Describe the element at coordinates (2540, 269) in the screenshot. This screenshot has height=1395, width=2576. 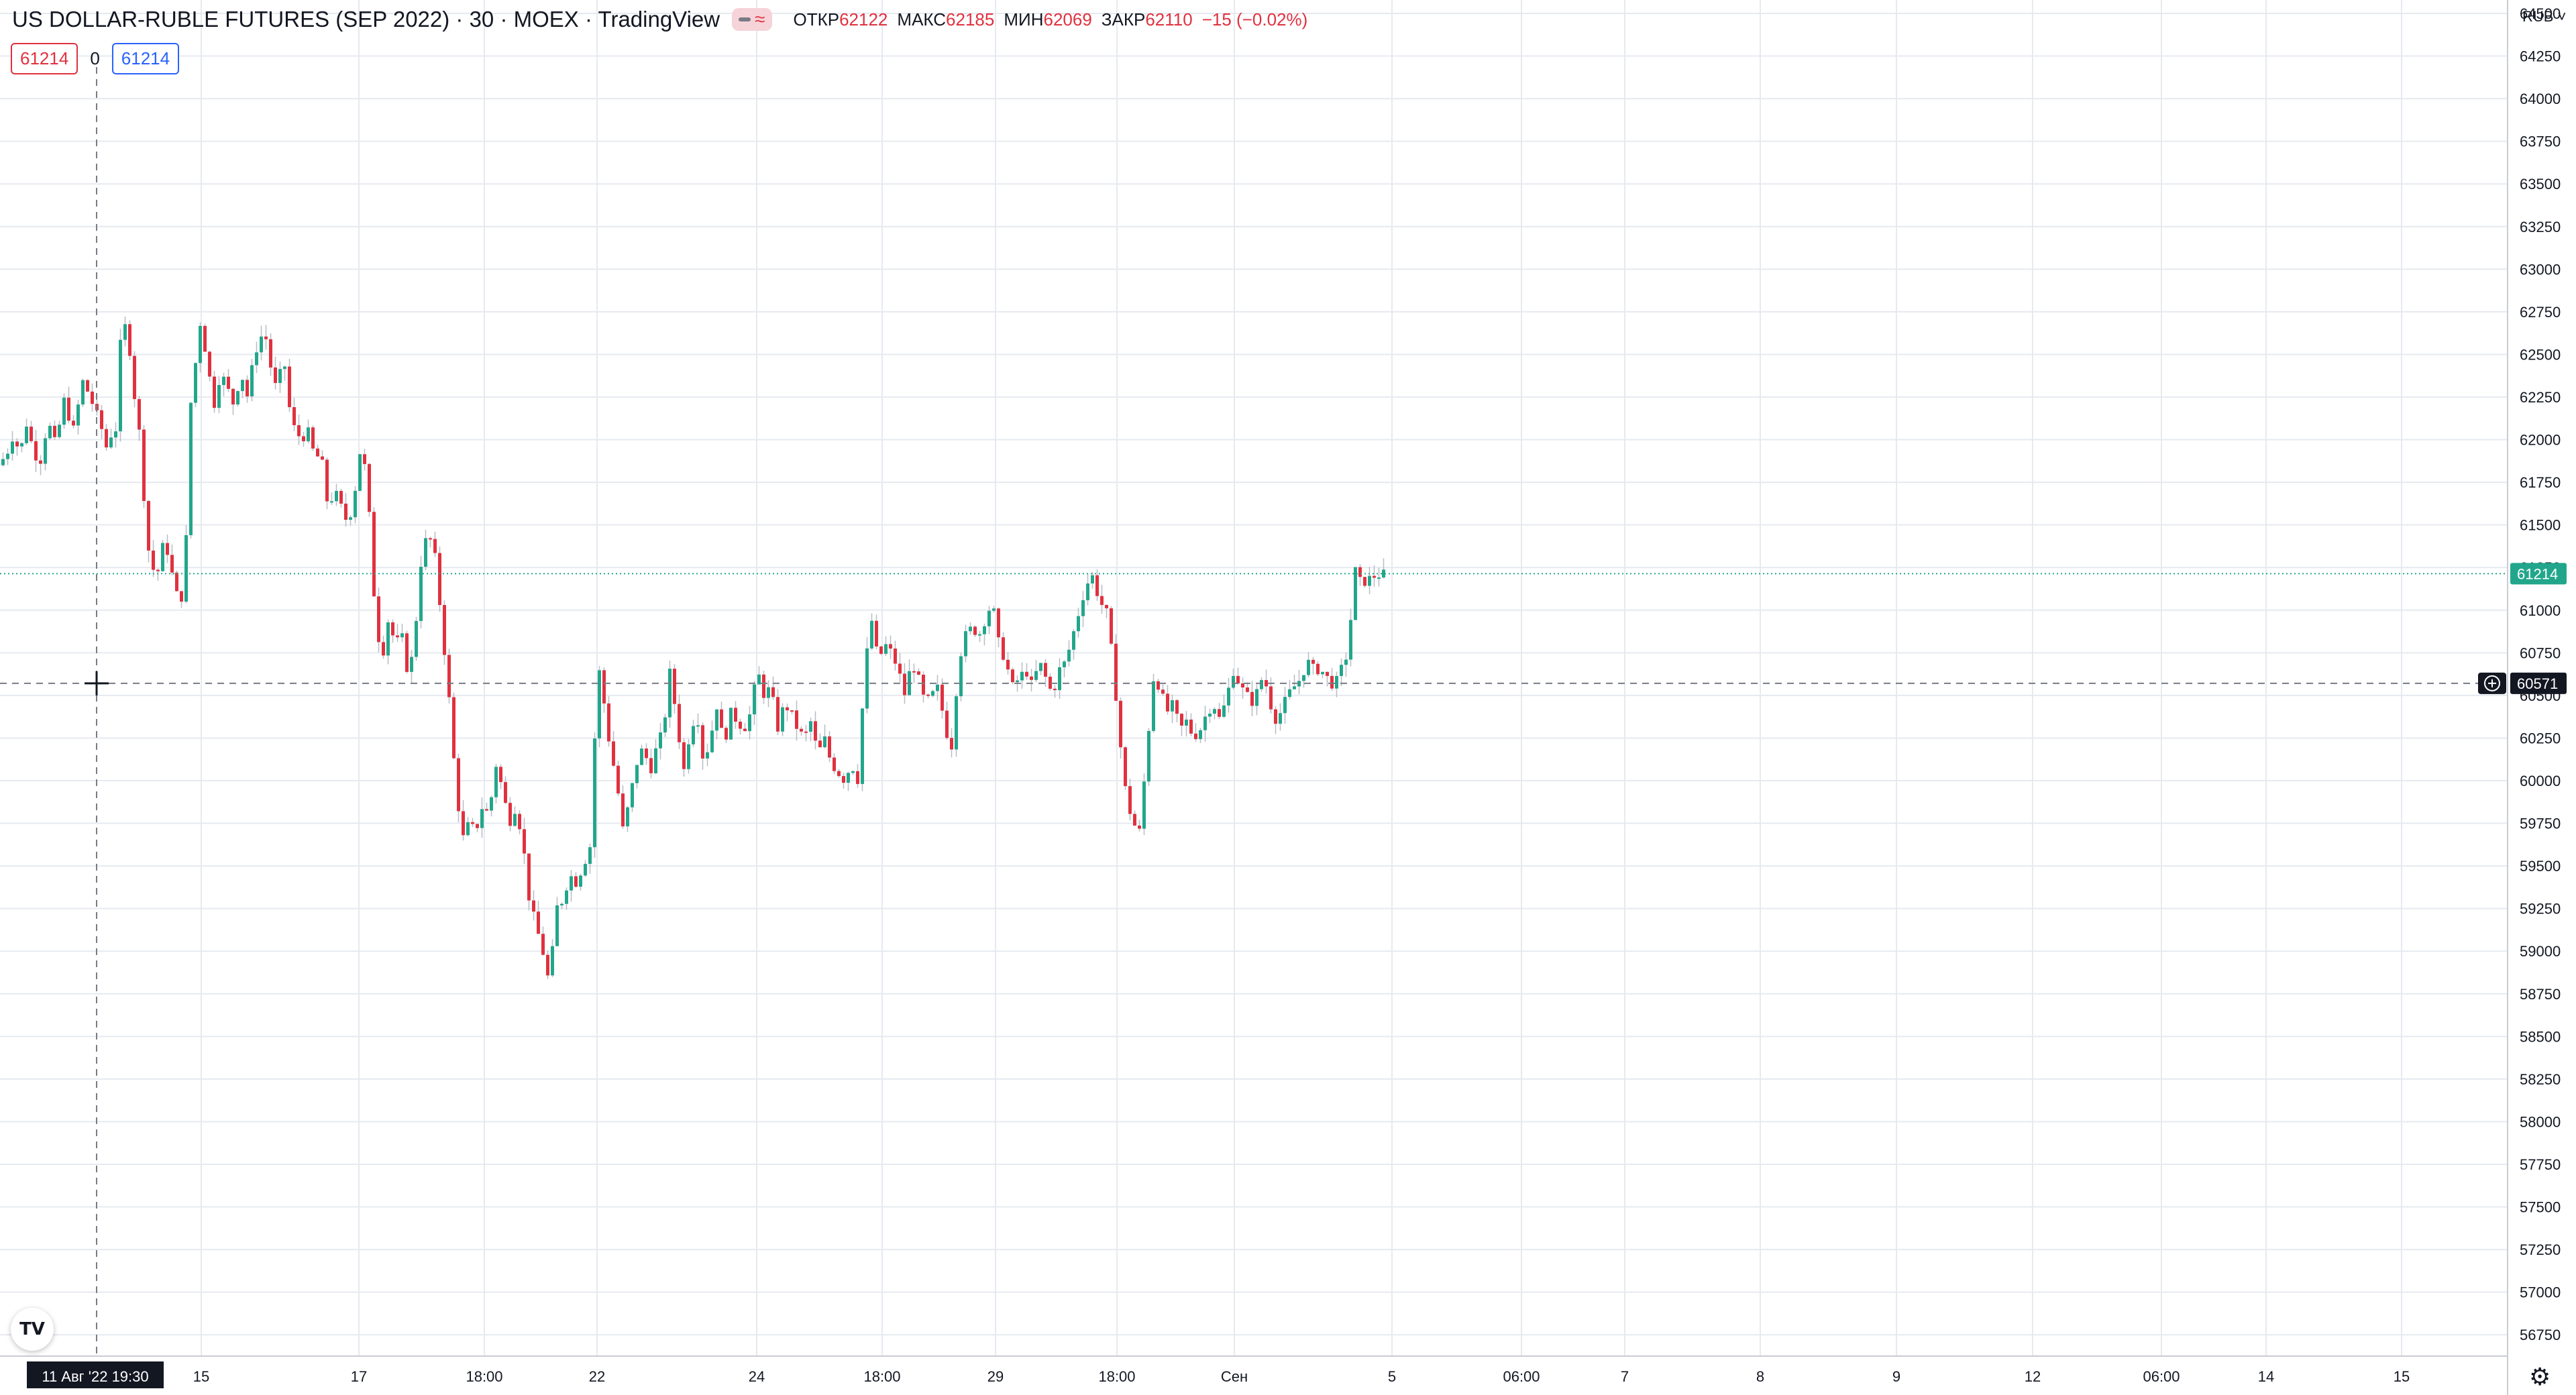
I see `price-tick-label: 63000` at that location.